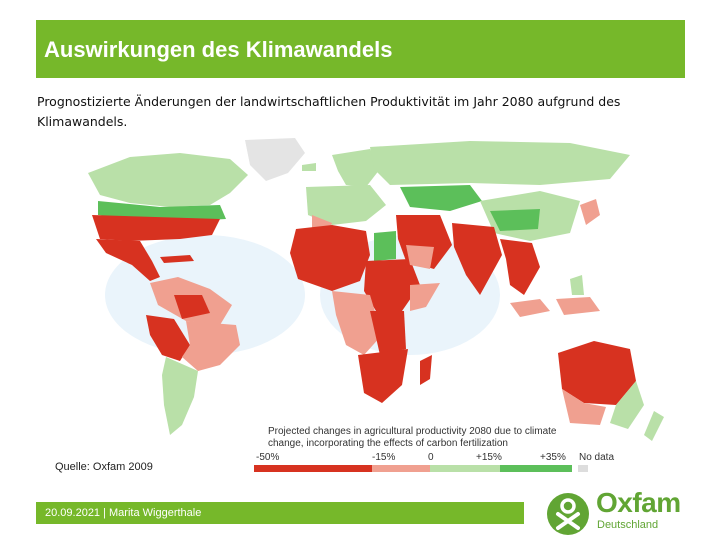 Image resolution: width=720 pixels, height=540 pixels. What do you see at coordinates (392, 285) in the screenshot?
I see `region-sudan` at bounding box center [392, 285].